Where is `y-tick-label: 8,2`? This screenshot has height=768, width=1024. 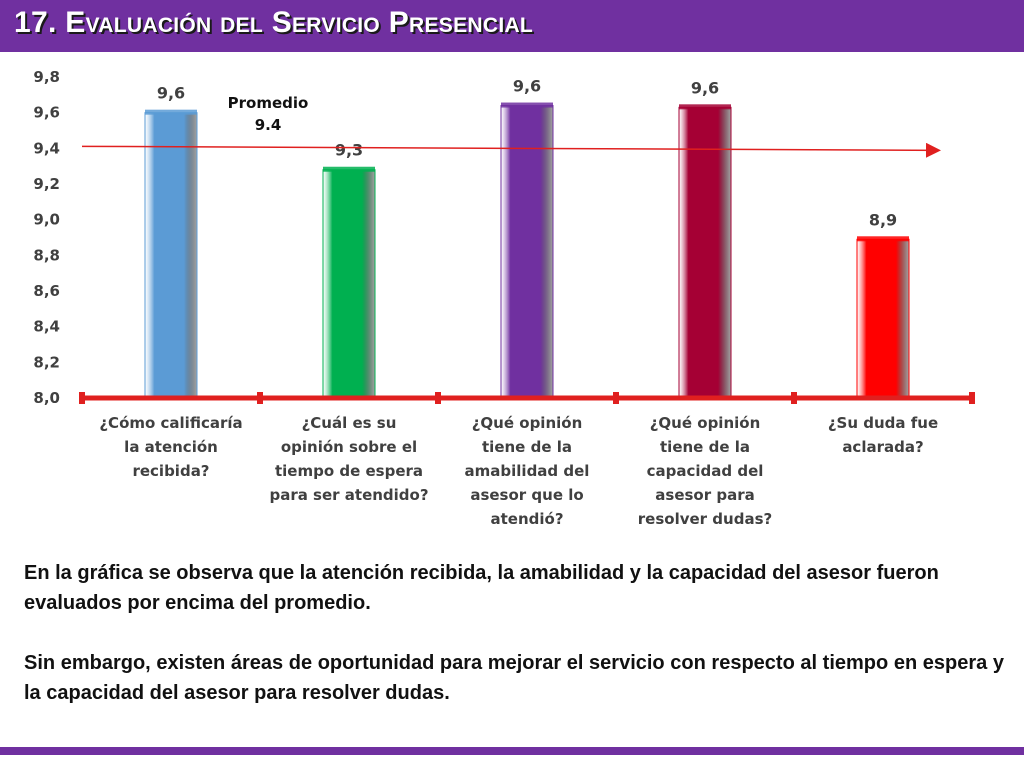 y-tick-label: 8,2 is located at coordinates (46, 362).